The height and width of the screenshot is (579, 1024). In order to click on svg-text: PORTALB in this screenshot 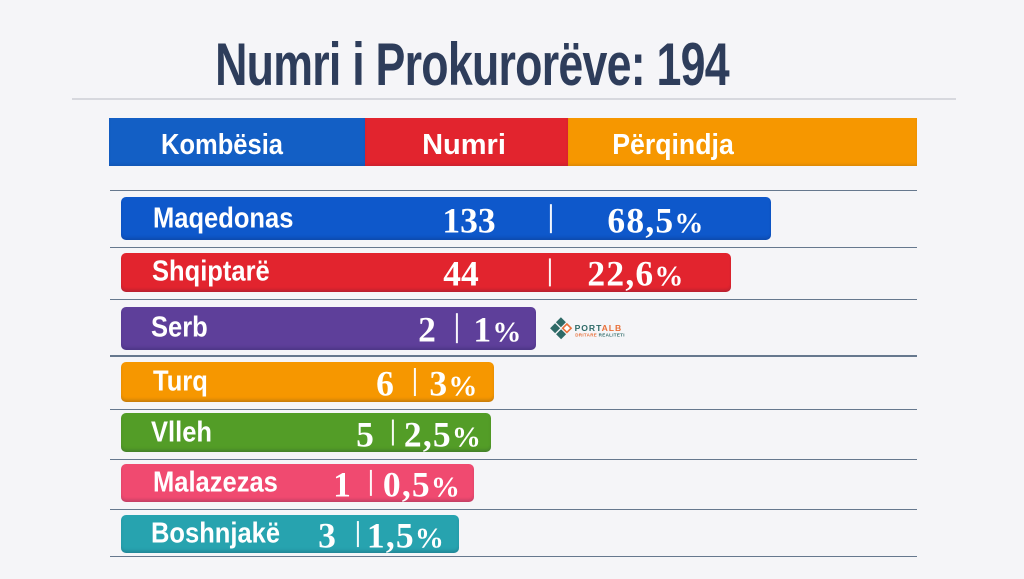, I will do `click(599, 328)`.